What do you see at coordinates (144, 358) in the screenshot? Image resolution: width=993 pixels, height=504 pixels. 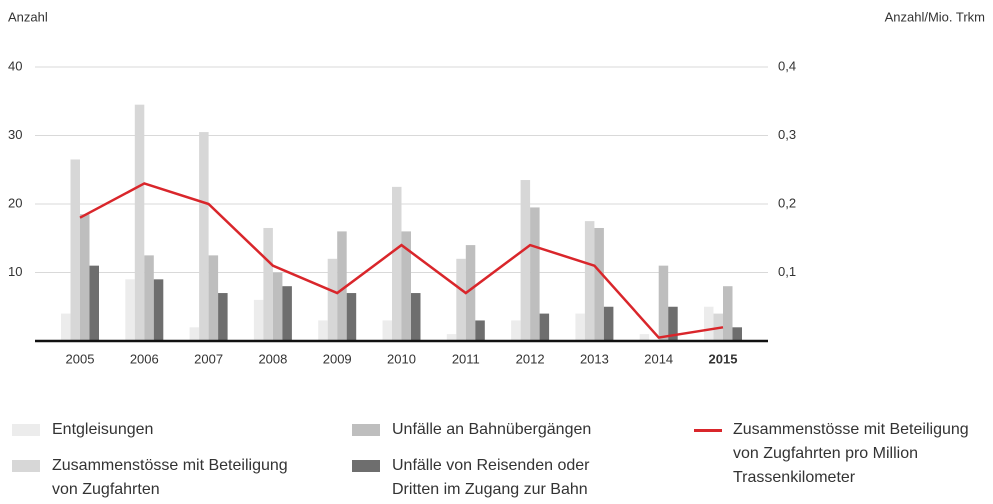 I see `x-tick-label: 2006` at bounding box center [144, 358].